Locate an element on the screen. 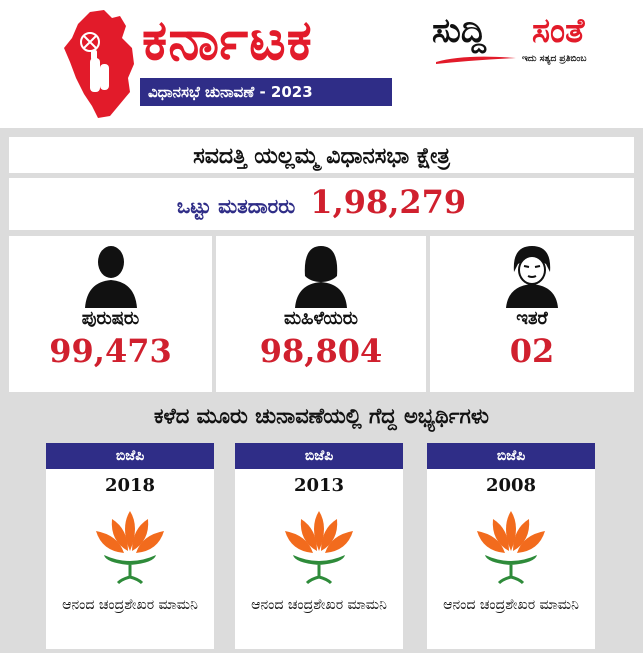 Image resolution: width=643 pixels, height=653 pixels. history-title: ಕಳೆದ ಮೂರು ಚುನಾವಣೆಯಲ್ಲಿ ಗೆದ್ದ ಅಭ್ಯರ್ಥಿಗಳು is located at coordinates (321, 416).